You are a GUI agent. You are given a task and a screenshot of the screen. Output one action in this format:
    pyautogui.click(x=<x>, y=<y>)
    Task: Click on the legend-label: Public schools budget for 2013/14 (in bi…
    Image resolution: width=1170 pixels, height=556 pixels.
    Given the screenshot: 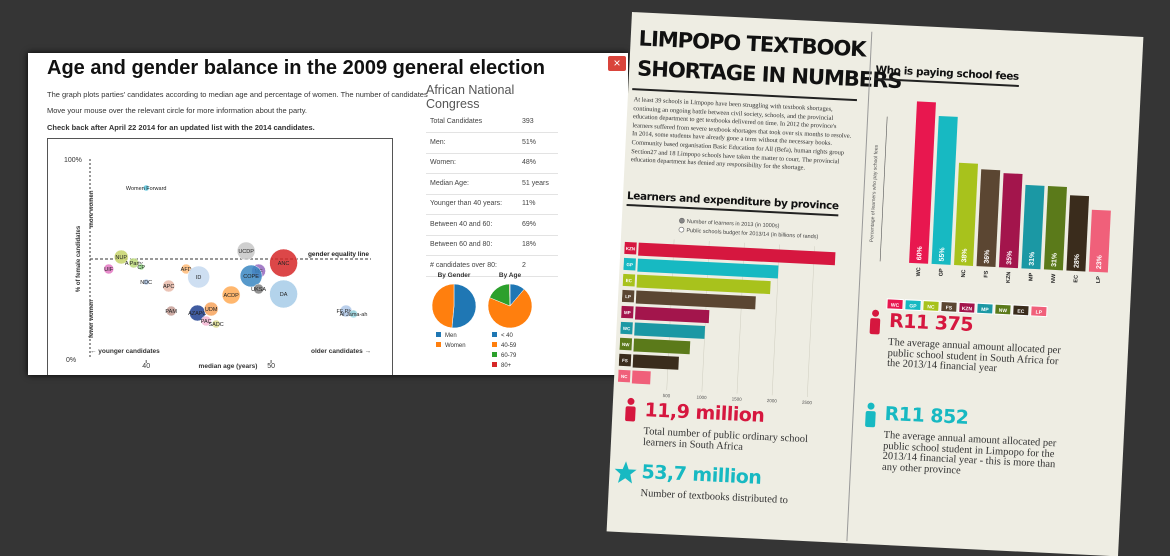 What is the action you would take?
    pyautogui.click(x=752, y=234)
    